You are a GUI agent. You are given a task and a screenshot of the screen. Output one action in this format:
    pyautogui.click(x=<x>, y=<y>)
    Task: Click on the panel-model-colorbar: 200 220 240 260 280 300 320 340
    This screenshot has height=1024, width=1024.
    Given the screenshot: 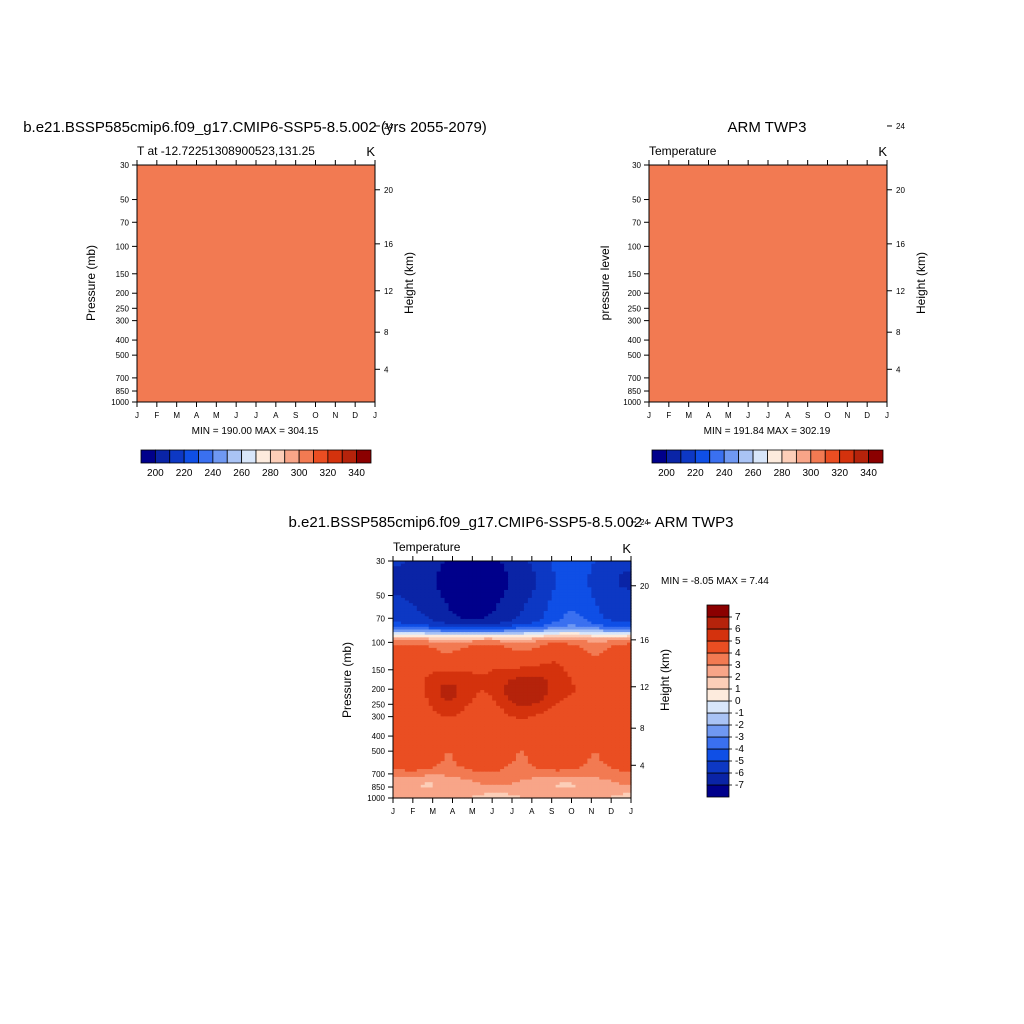 What is the action you would take?
    pyautogui.click(x=256, y=464)
    